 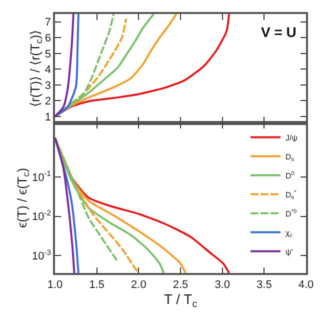 I want to click on legend-label: ψ', so click(x=289, y=251).